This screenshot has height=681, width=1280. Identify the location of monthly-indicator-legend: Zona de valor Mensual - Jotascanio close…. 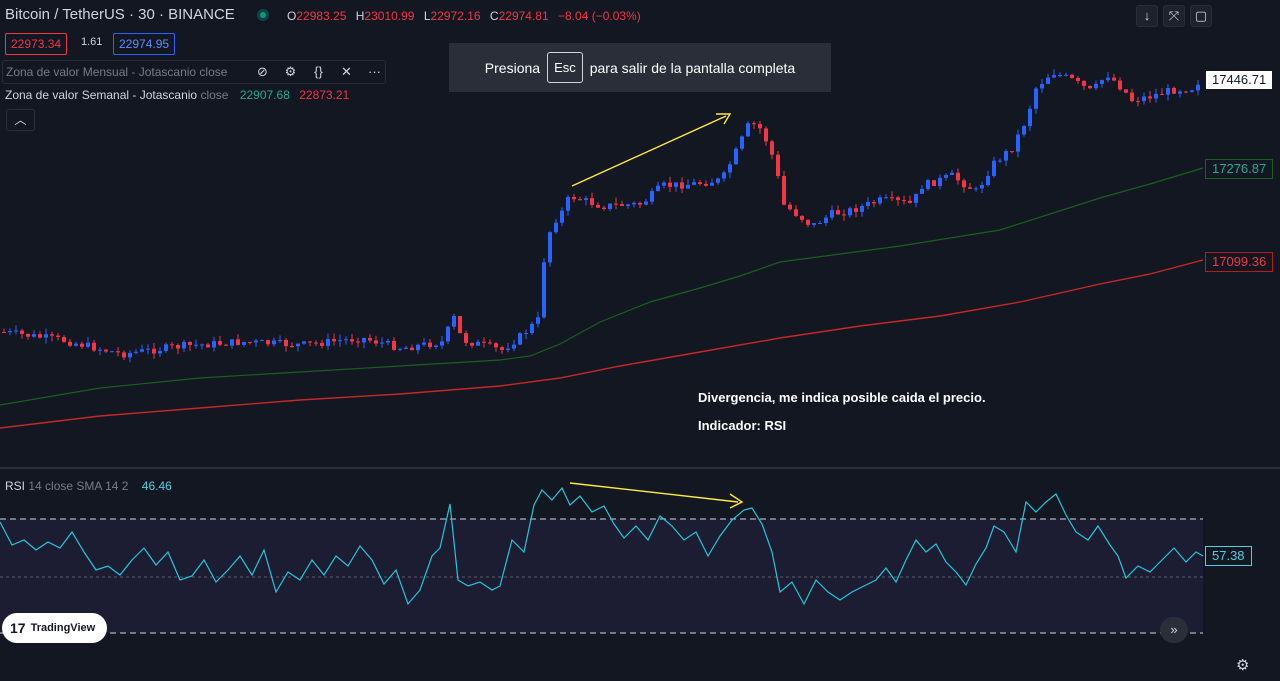
(194, 72).